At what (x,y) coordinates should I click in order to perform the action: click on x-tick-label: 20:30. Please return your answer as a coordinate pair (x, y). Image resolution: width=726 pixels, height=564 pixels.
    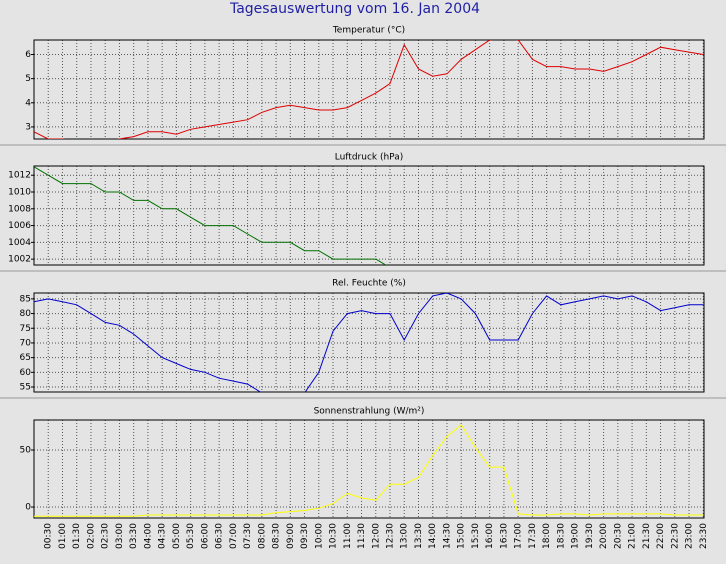
    Looking at the image, I should click on (618, 536).